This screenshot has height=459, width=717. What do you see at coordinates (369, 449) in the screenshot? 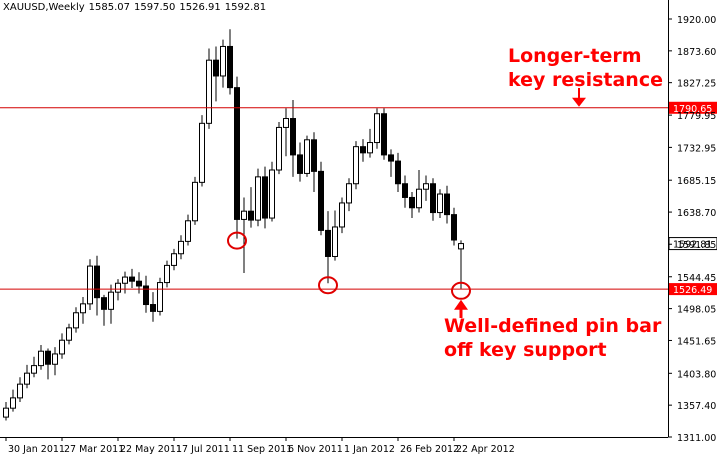
I see `x-tick-label: 1 Jan 2012` at bounding box center [369, 449].